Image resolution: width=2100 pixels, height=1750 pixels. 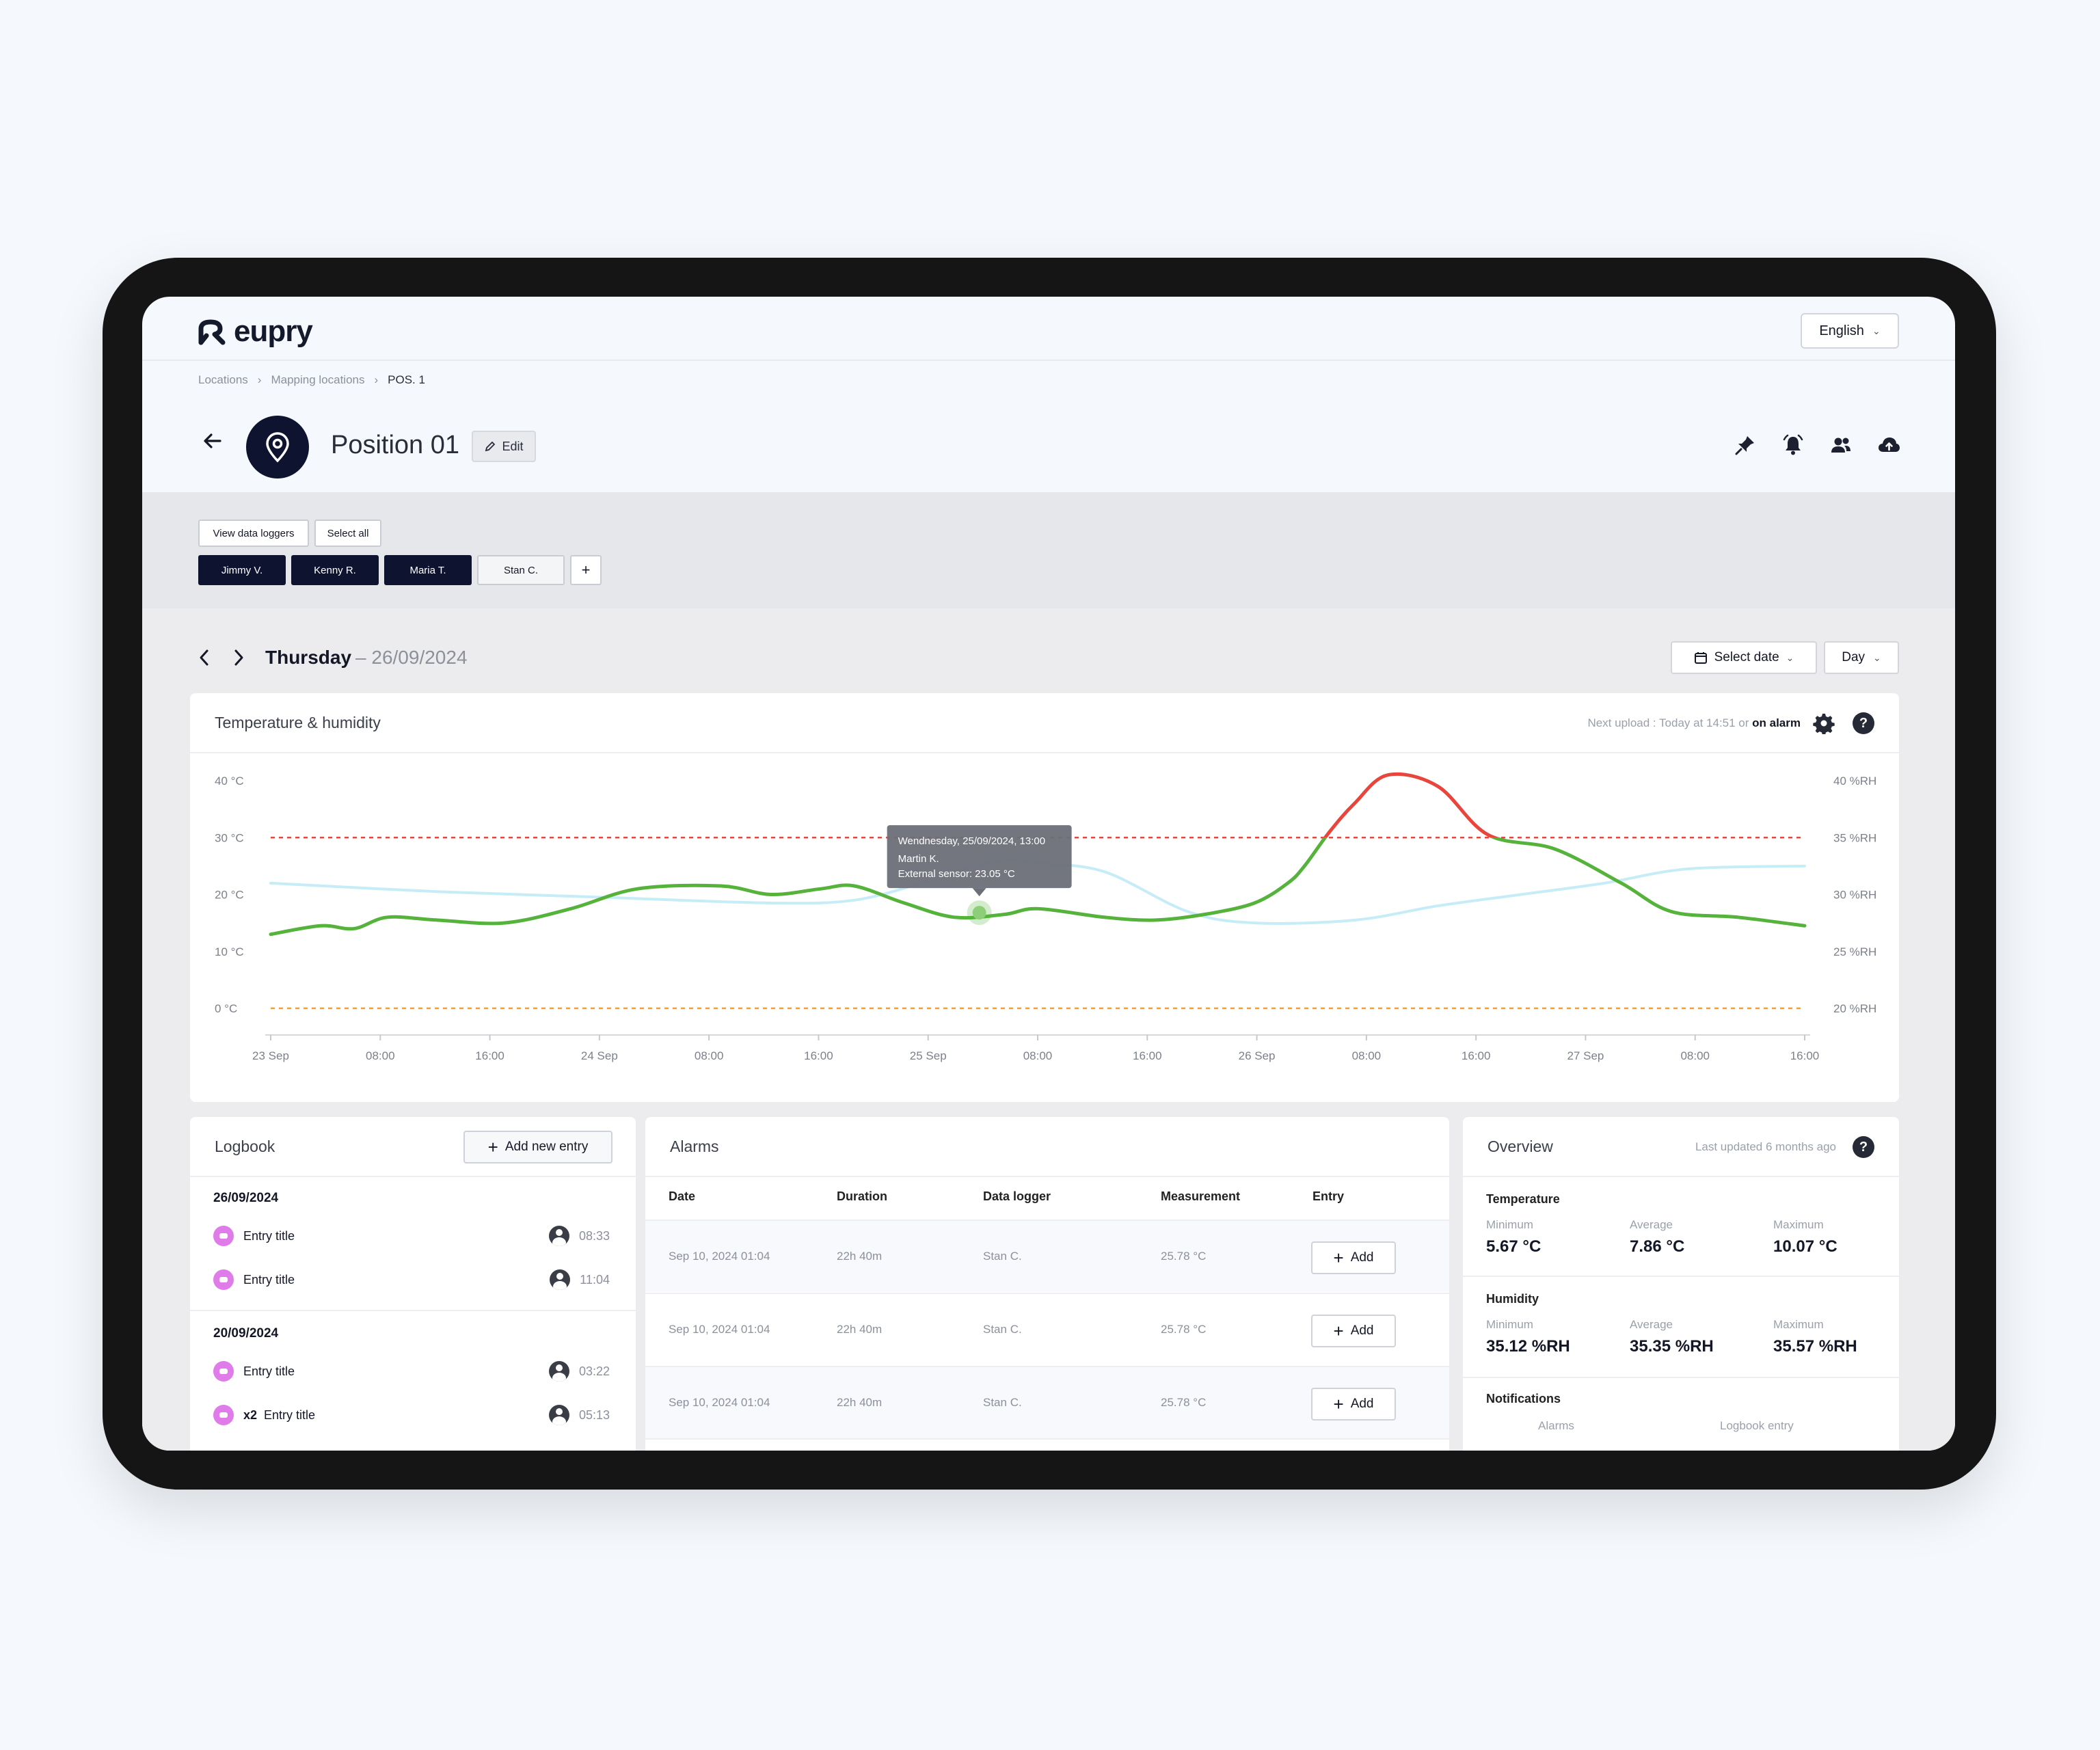 What do you see at coordinates (594, 1235) in the screenshot?
I see `entry-time: 08:33` at bounding box center [594, 1235].